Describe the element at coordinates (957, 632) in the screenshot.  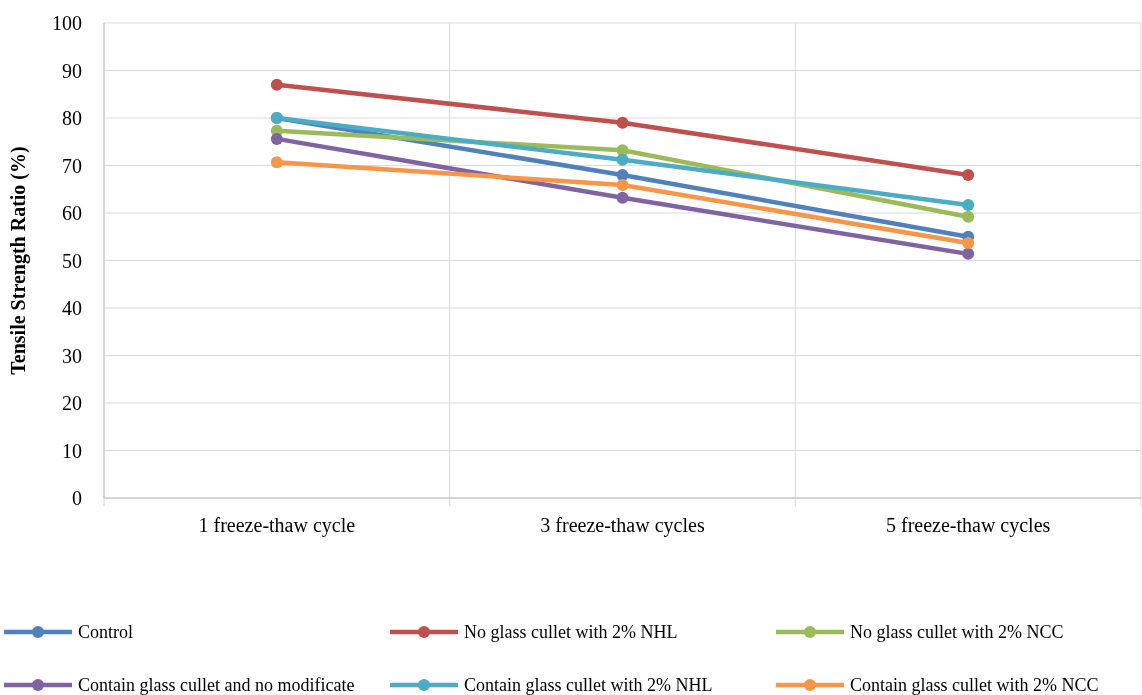
I see `legend-label: No glass cullet with 2% NCC` at that location.